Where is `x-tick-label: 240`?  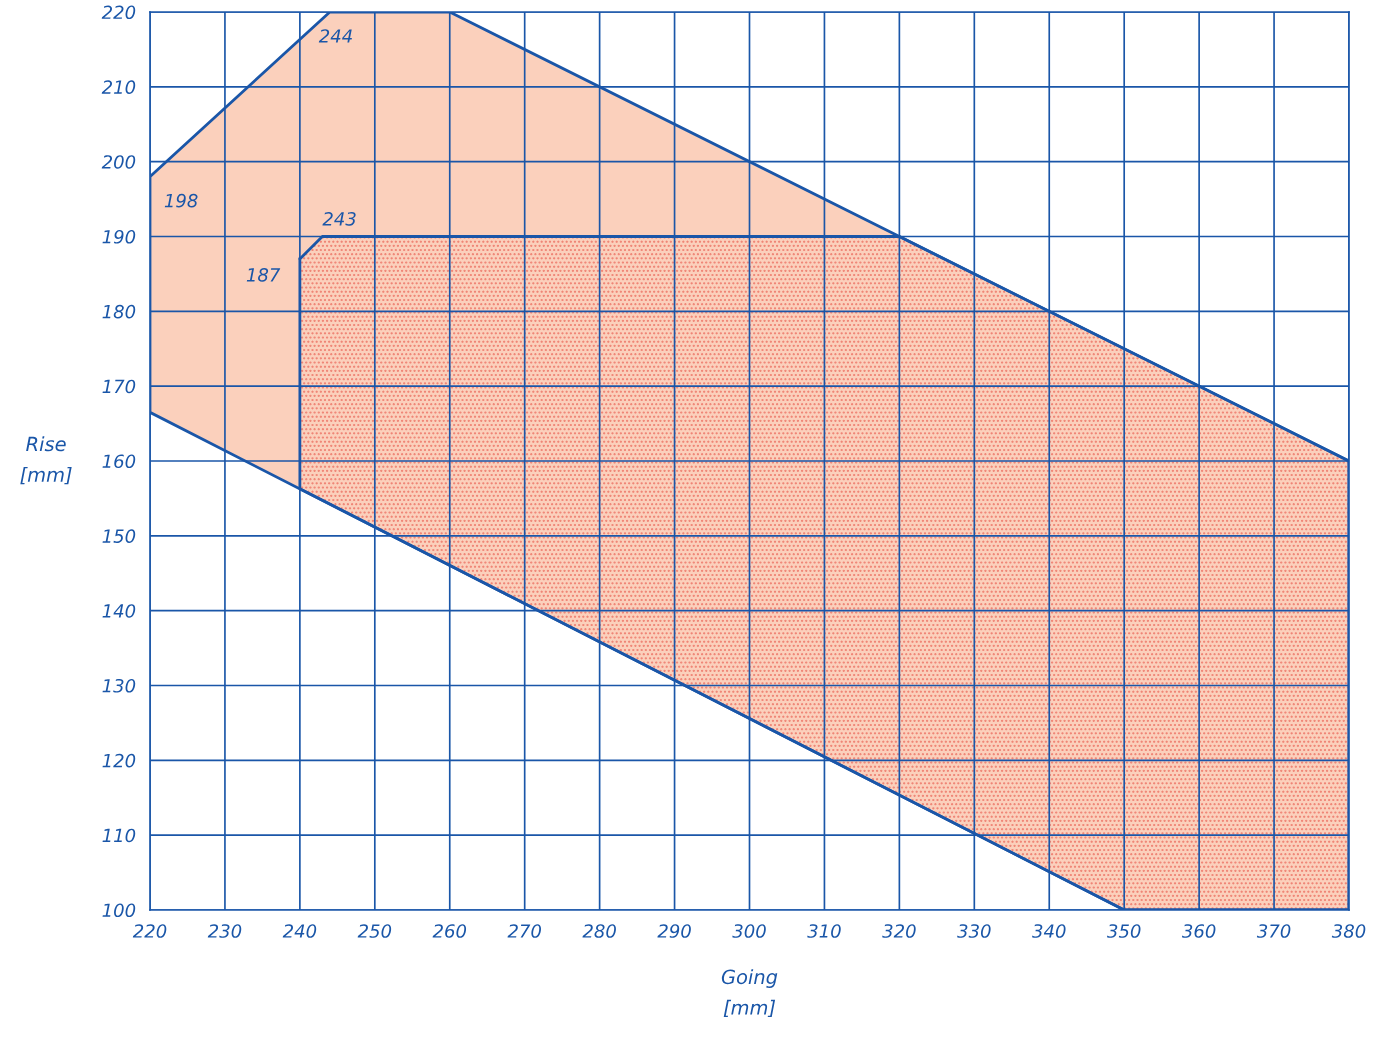 x-tick-label: 240 is located at coordinates (299, 931).